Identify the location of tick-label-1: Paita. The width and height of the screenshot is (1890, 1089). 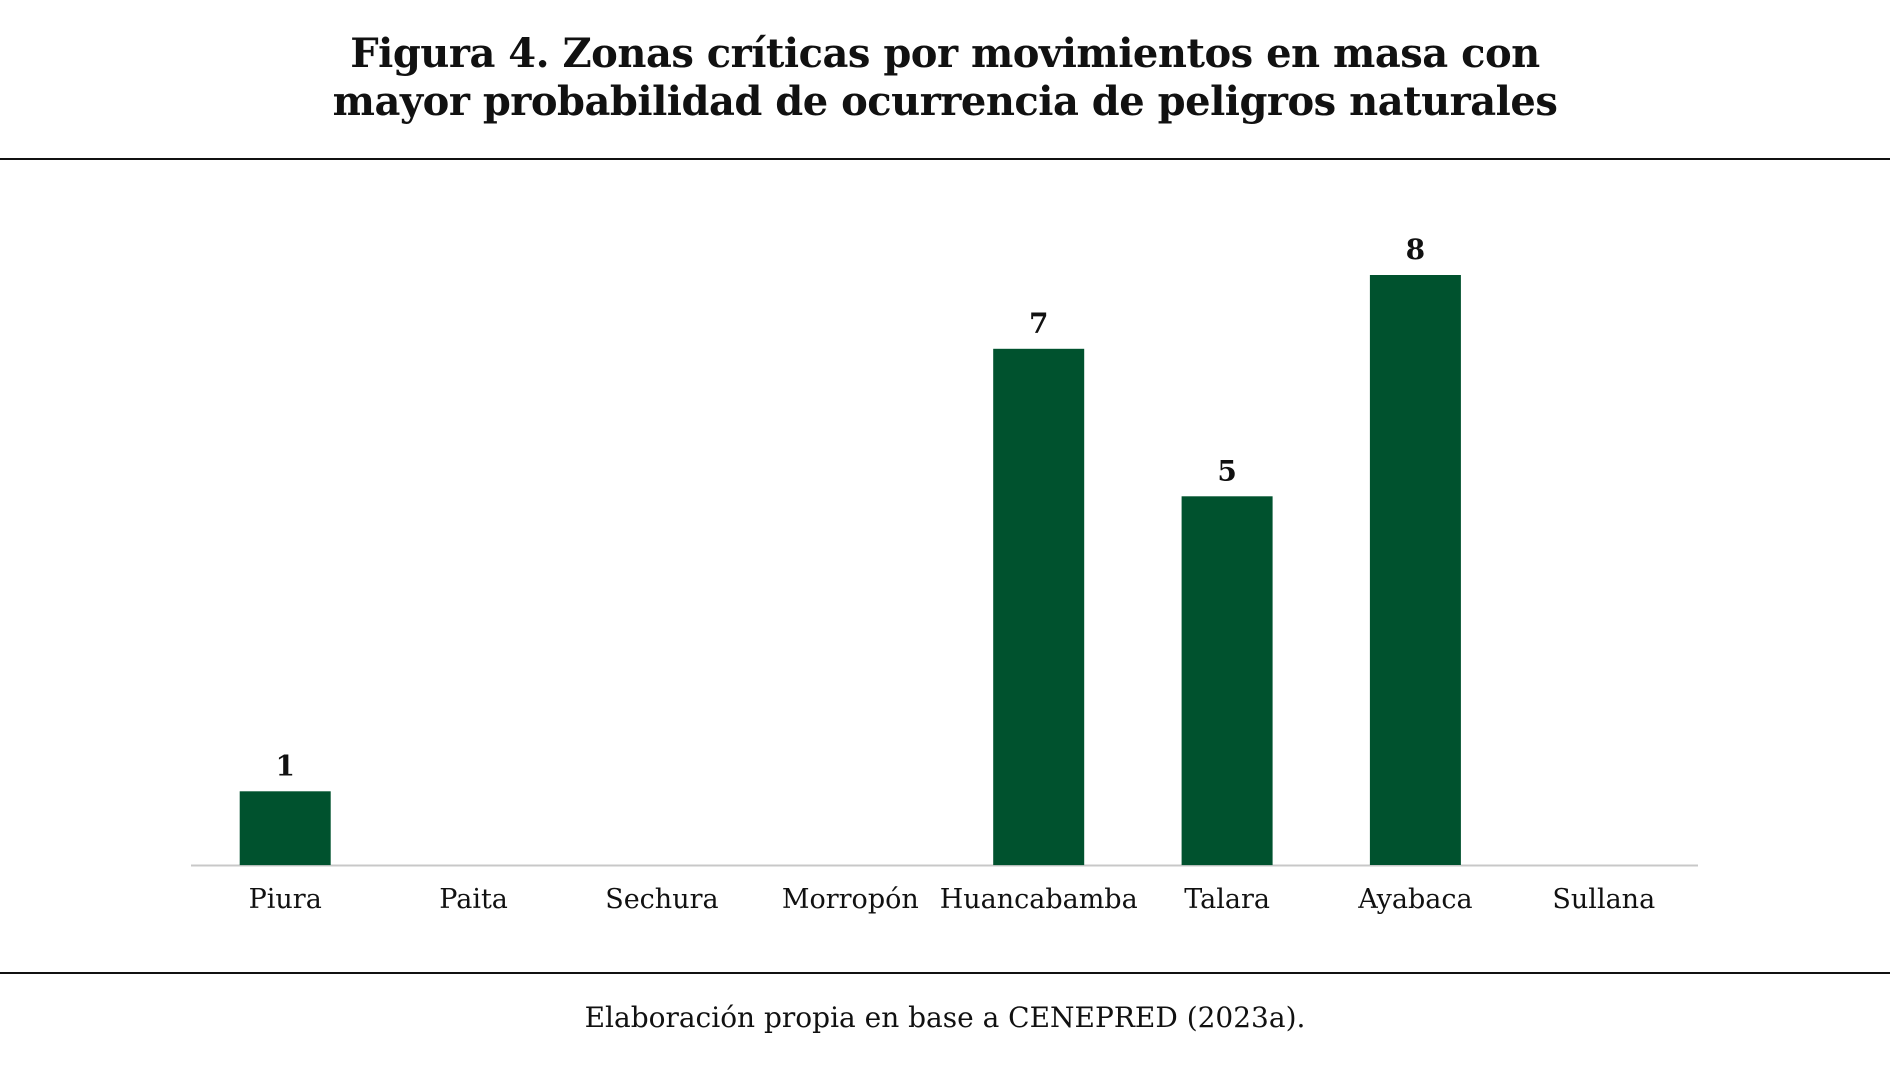
(473, 899).